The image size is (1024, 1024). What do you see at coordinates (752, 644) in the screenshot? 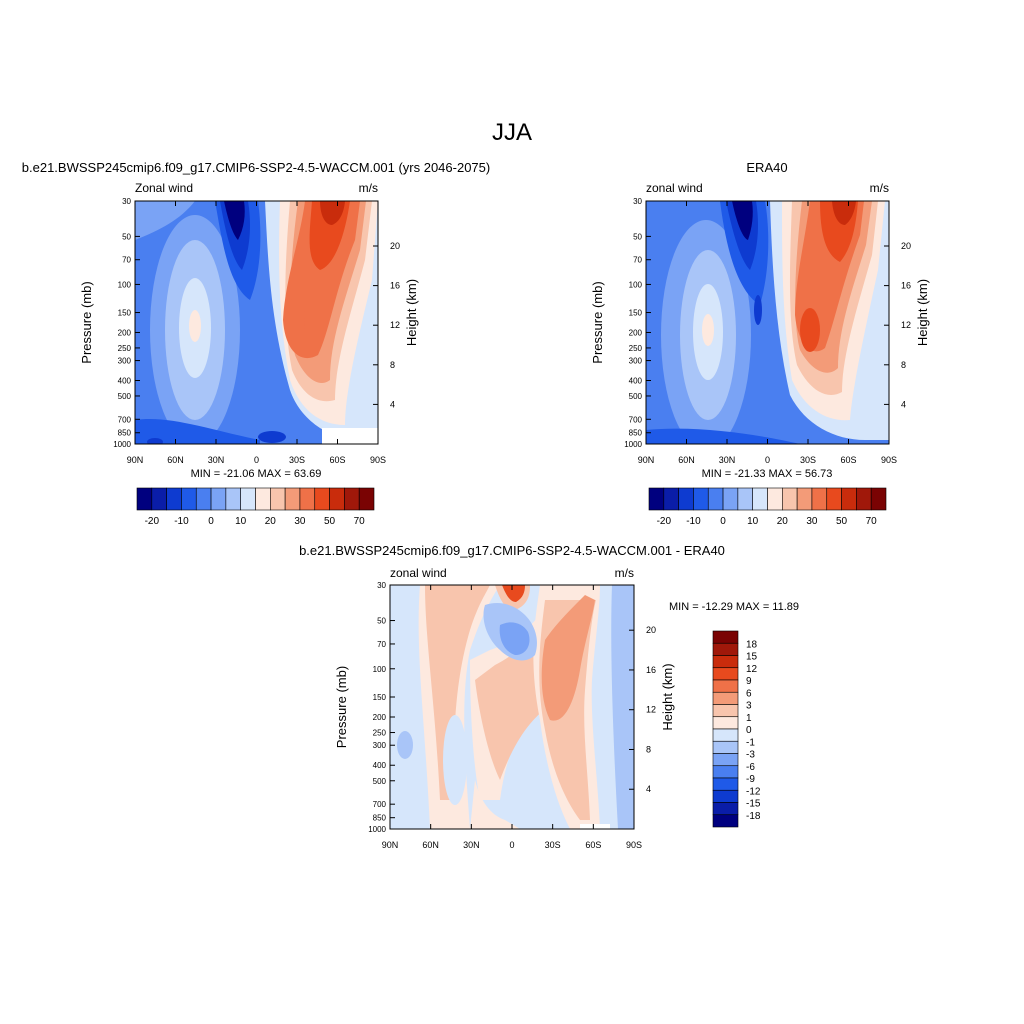
I see `colorbar-label: 18` at bounding box center [752, 644].